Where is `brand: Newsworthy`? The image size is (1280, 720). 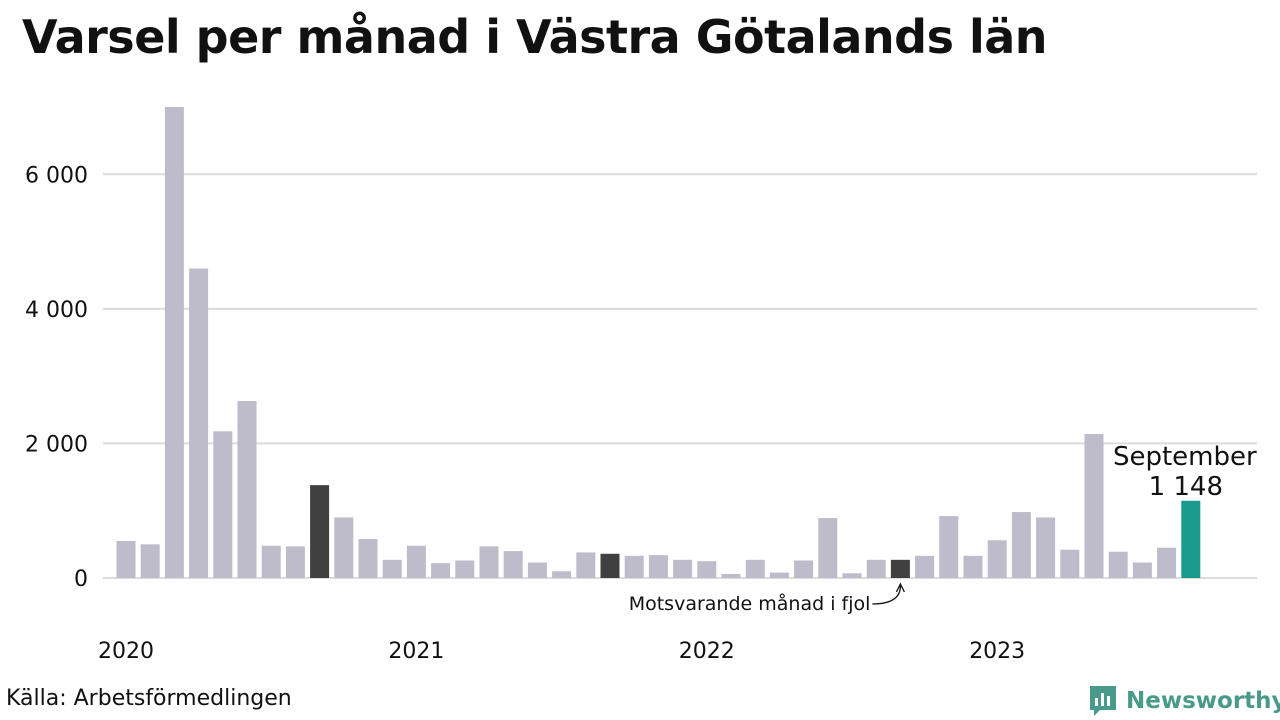
brand: Newsworthy is located at coordinates (1184, 701).